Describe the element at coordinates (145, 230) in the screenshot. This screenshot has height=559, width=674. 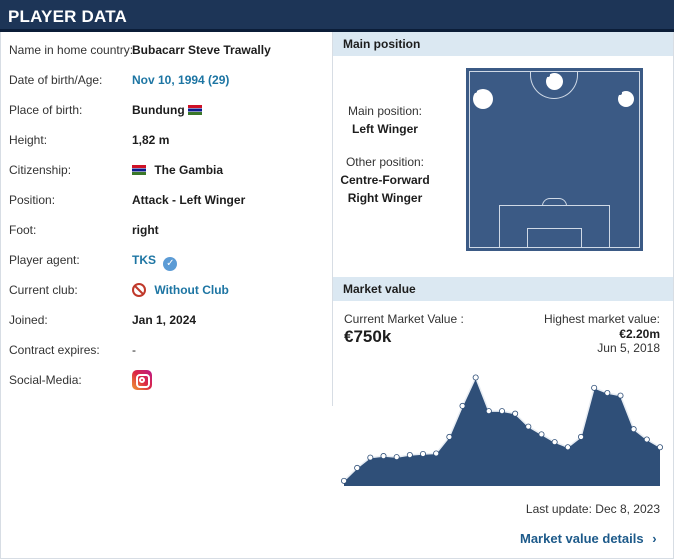
I see `row-value: right` at that location.